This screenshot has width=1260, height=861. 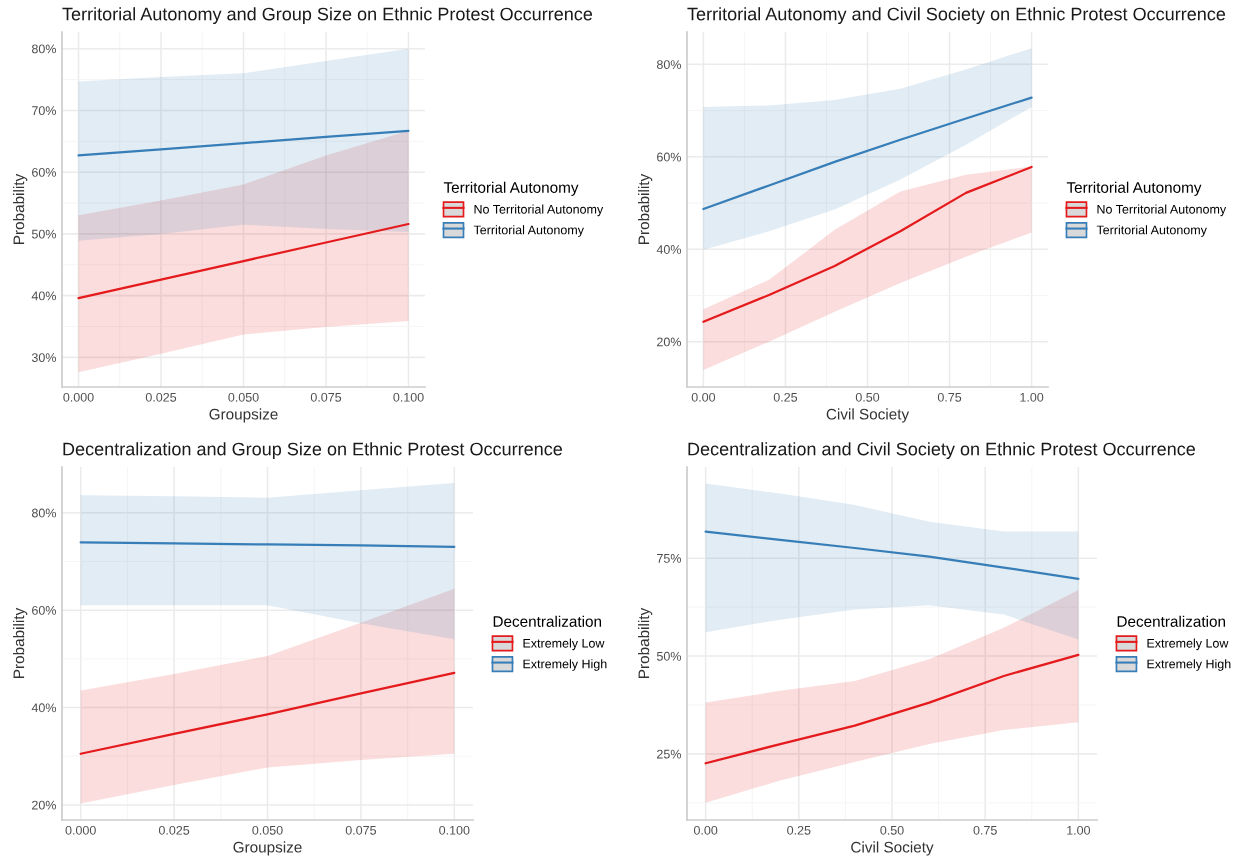 What do you see at coordinates (956, 15) in the screenshot?
I see `chart-title: Territorial Autonomy and Civil Society on Ethnic Protest Occurrence` at bounding box center [956, 15].